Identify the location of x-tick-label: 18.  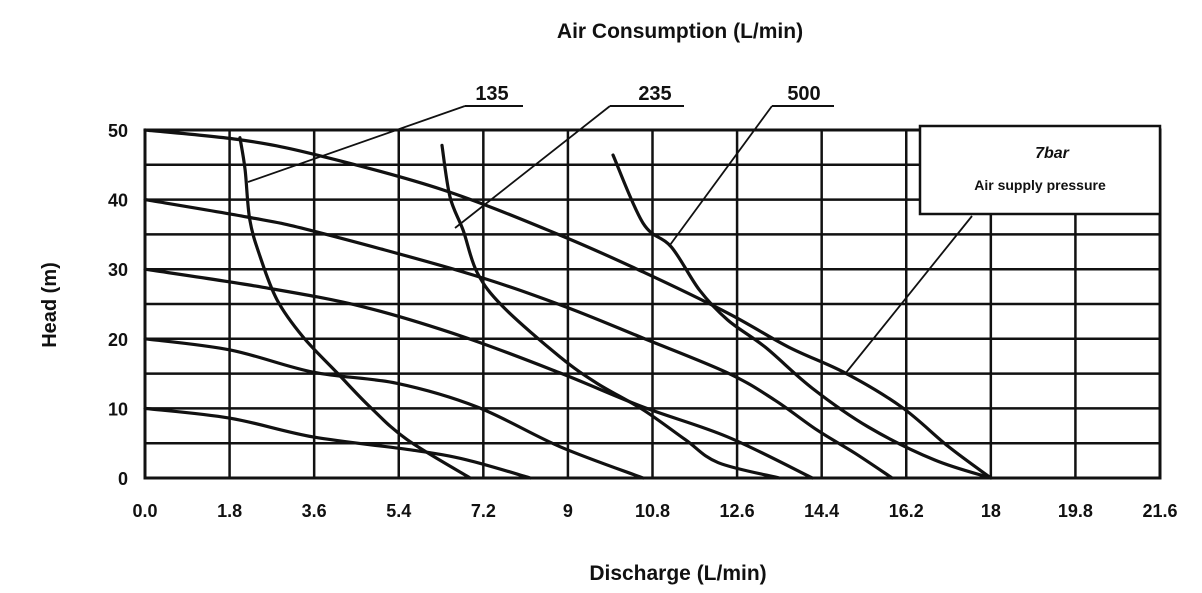
(991, 511).